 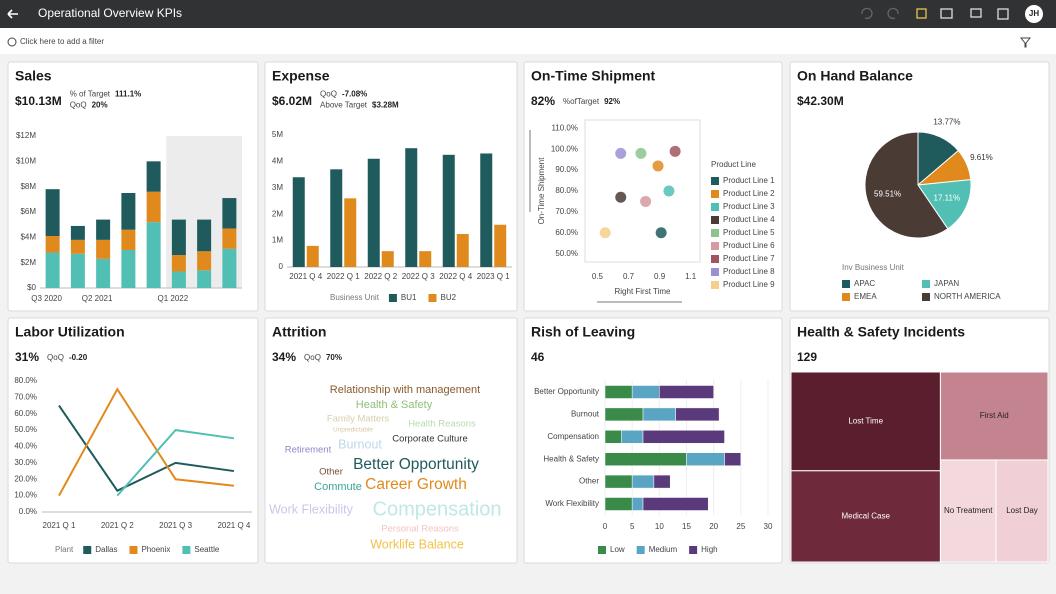 I want to click on cell-label: Medical Case, so click(x=865, y=516).